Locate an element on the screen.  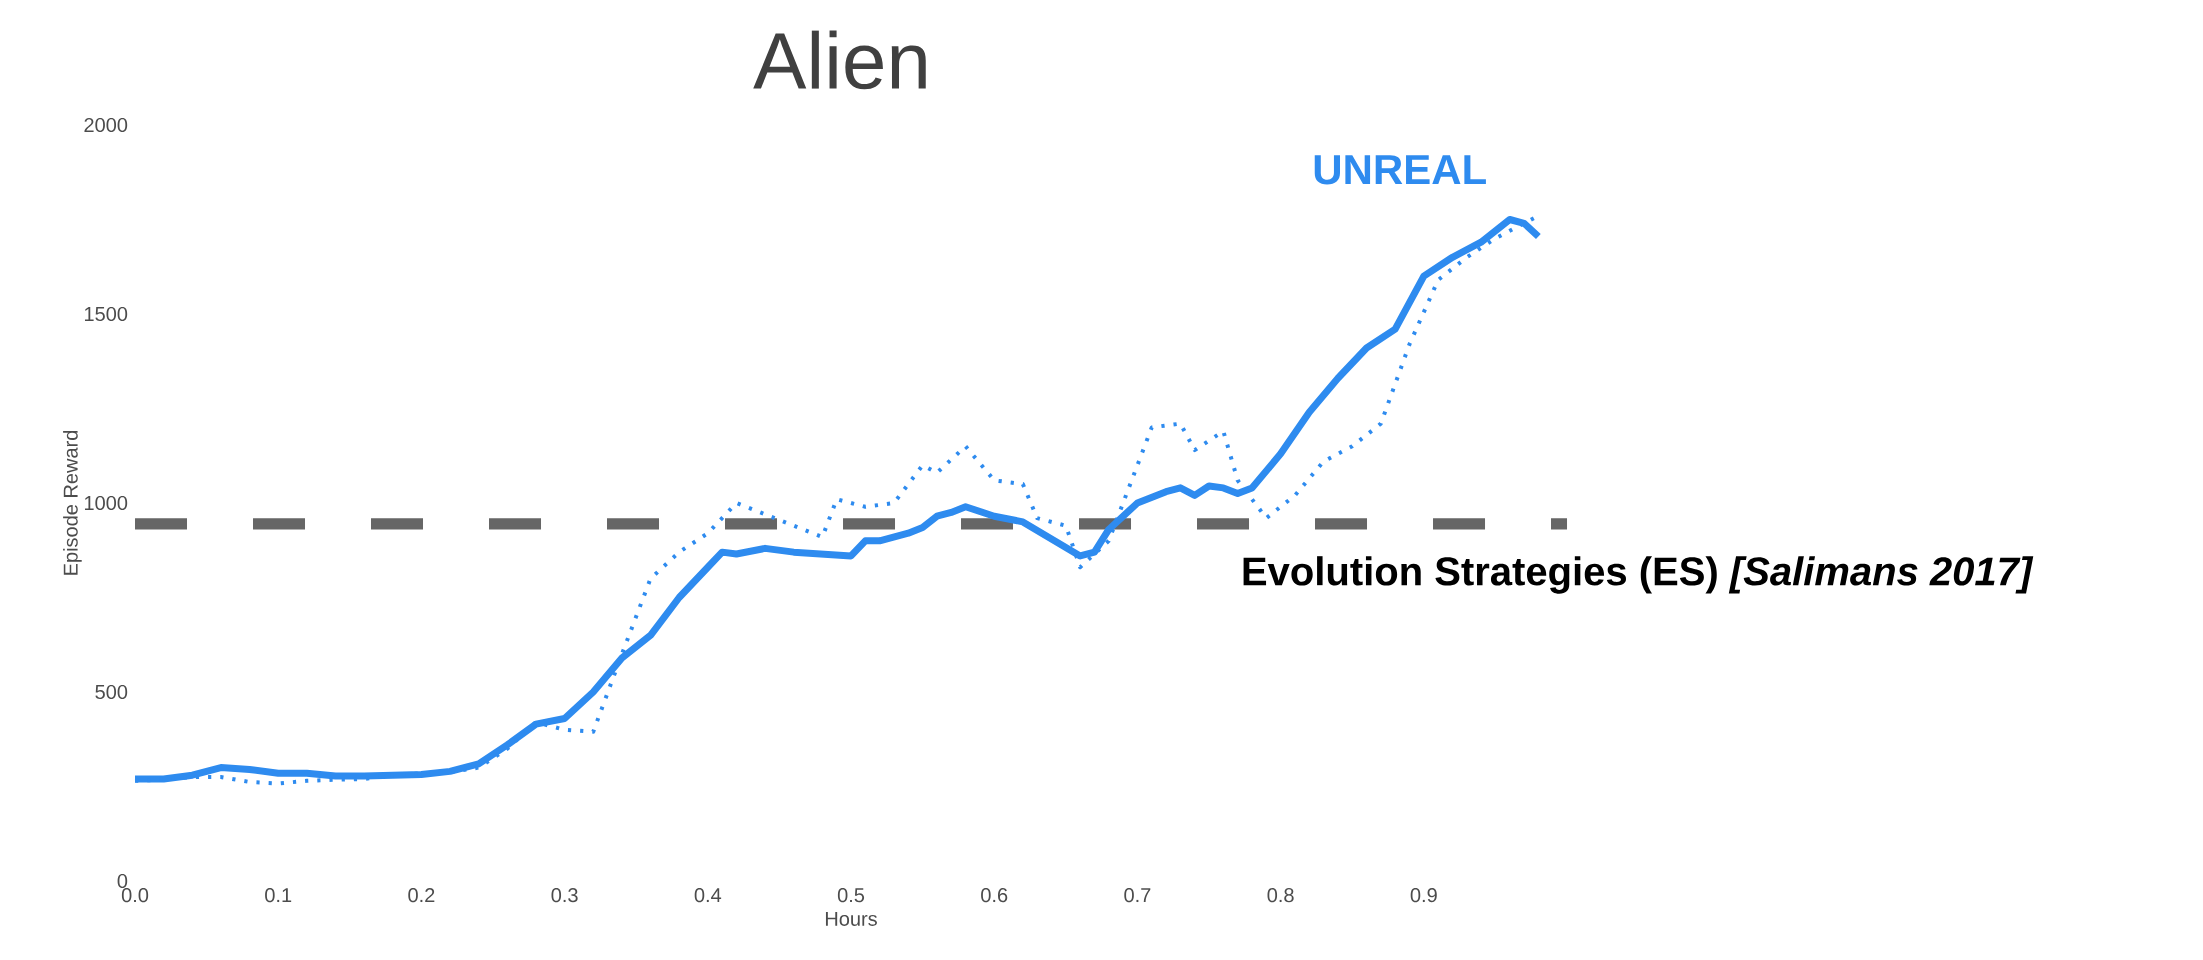
y-tick-label: 500 is located at coordinates (111, 692).